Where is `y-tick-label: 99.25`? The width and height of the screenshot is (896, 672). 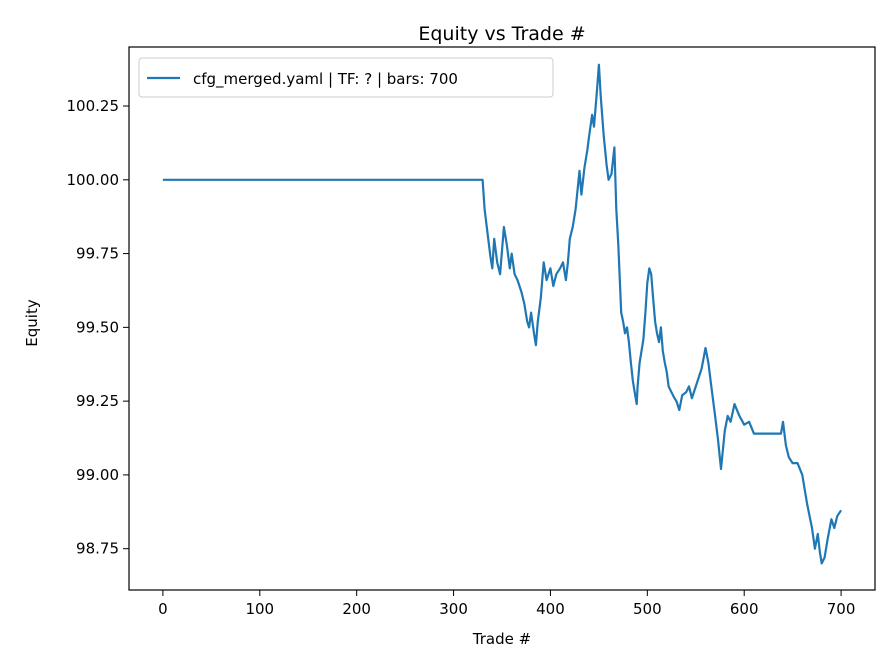 y-tick-label: 99.25 is located at coordinates (97, 401).